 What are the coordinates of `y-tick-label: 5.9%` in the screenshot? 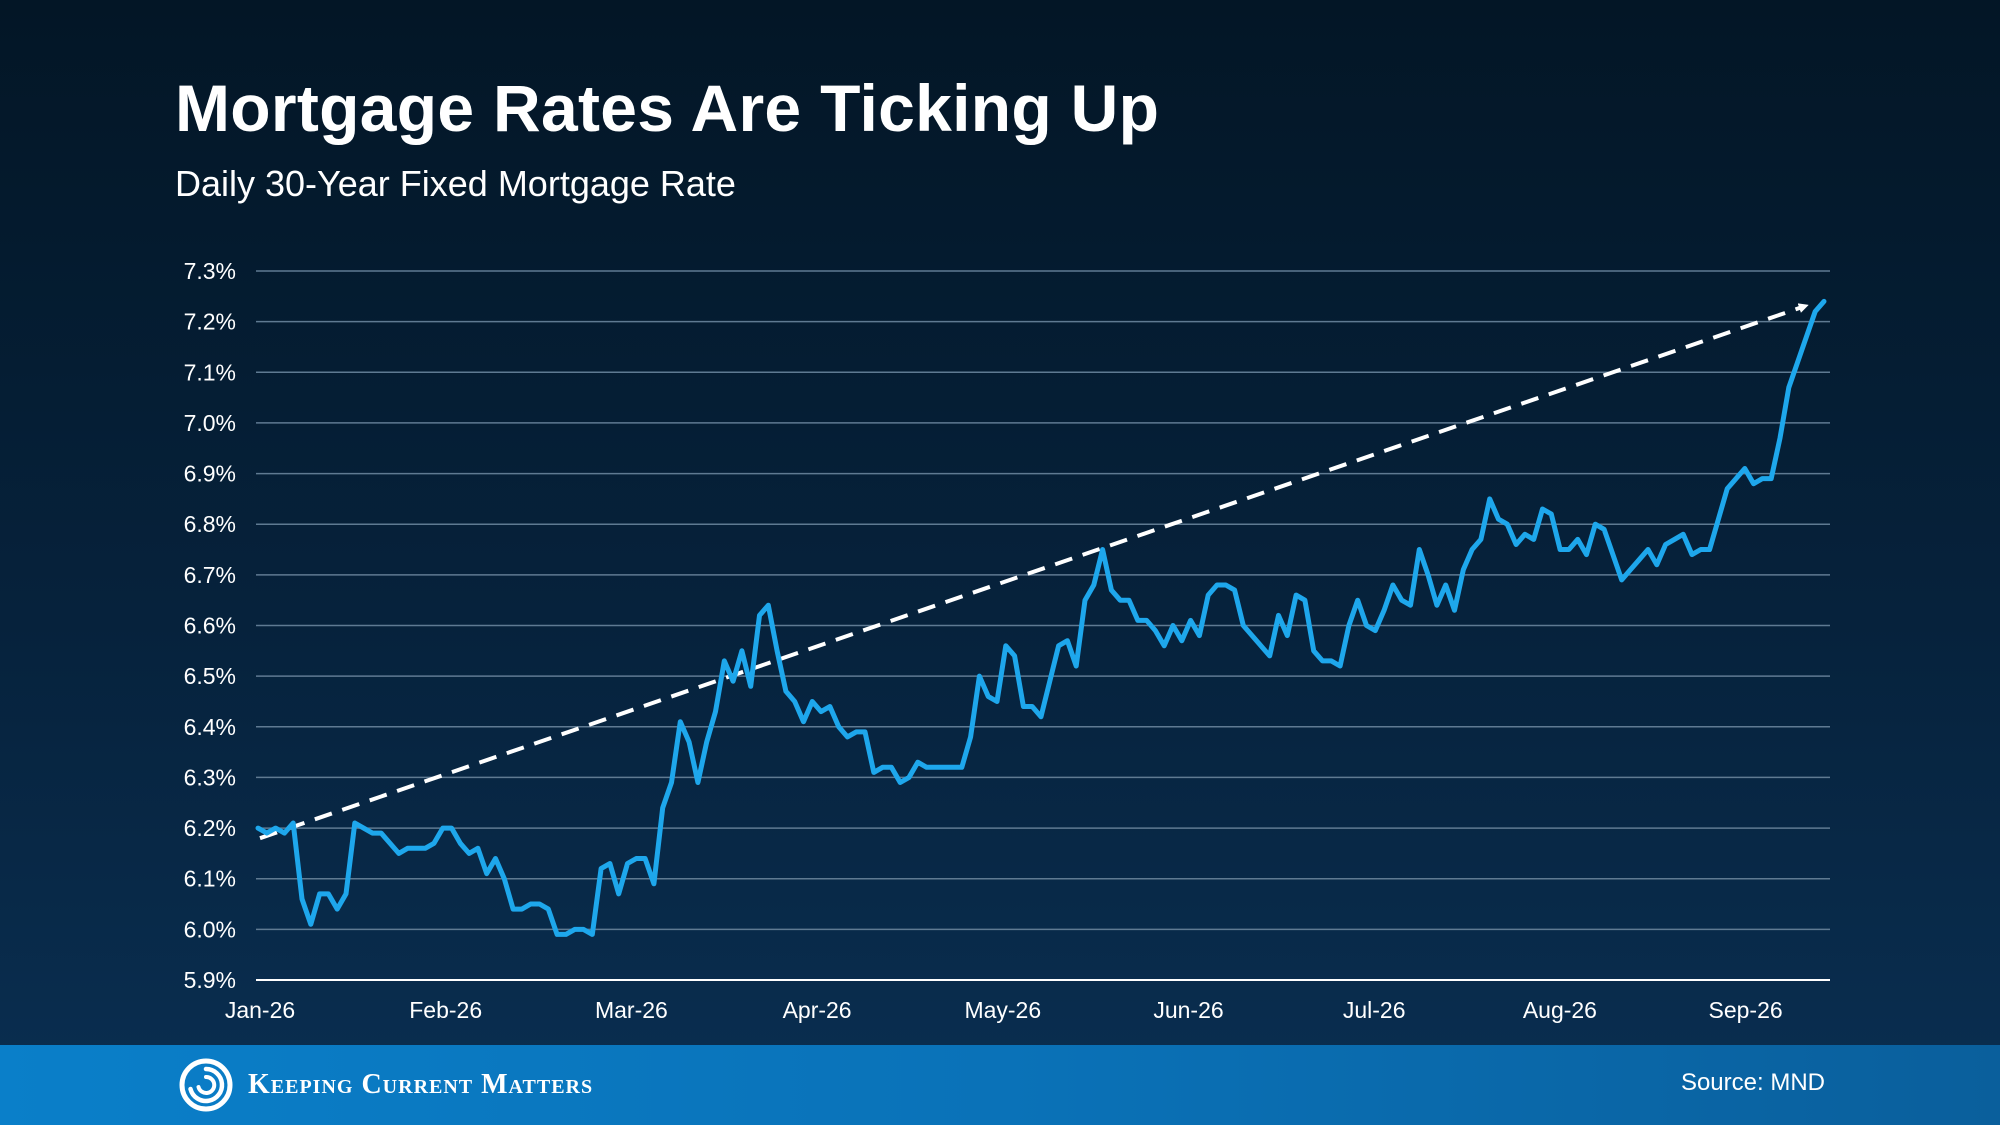 It's located at (210, 980).